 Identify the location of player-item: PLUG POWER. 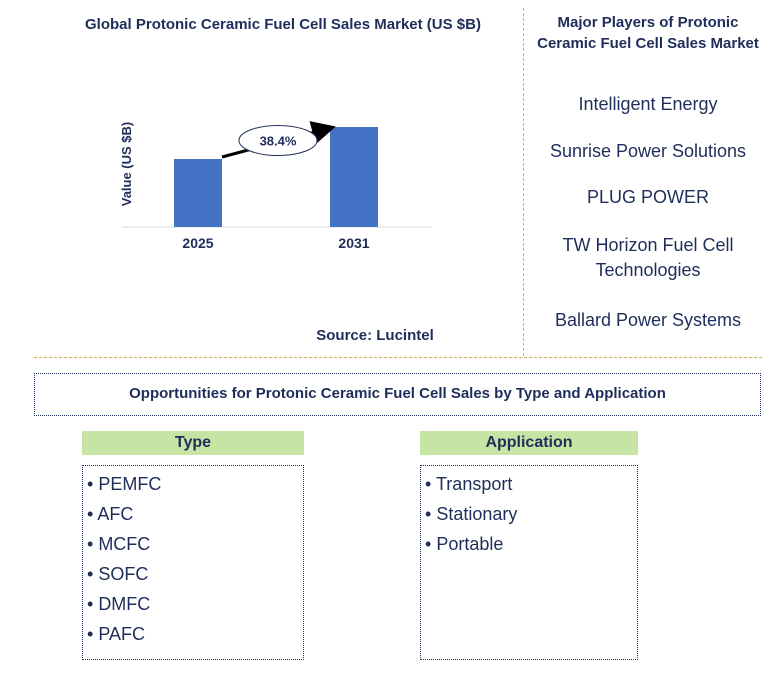
(648, 197).